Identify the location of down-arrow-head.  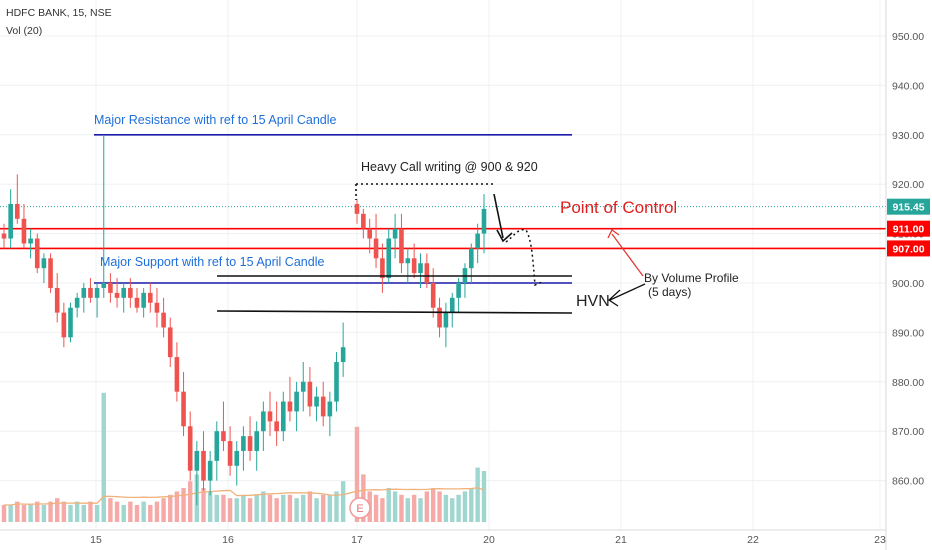
(504, 236).